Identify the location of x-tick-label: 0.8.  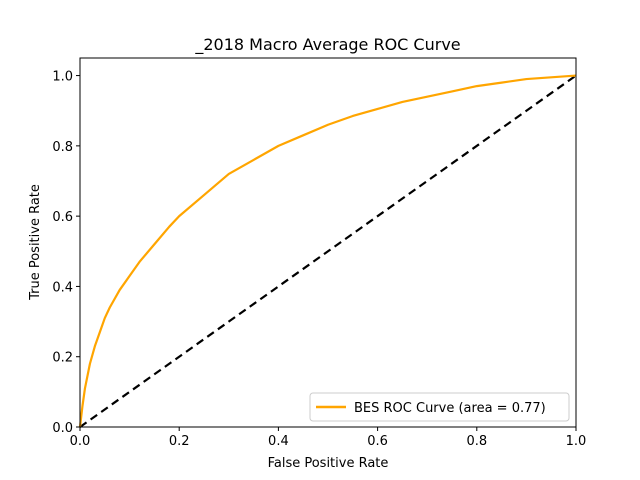
(476, 441).